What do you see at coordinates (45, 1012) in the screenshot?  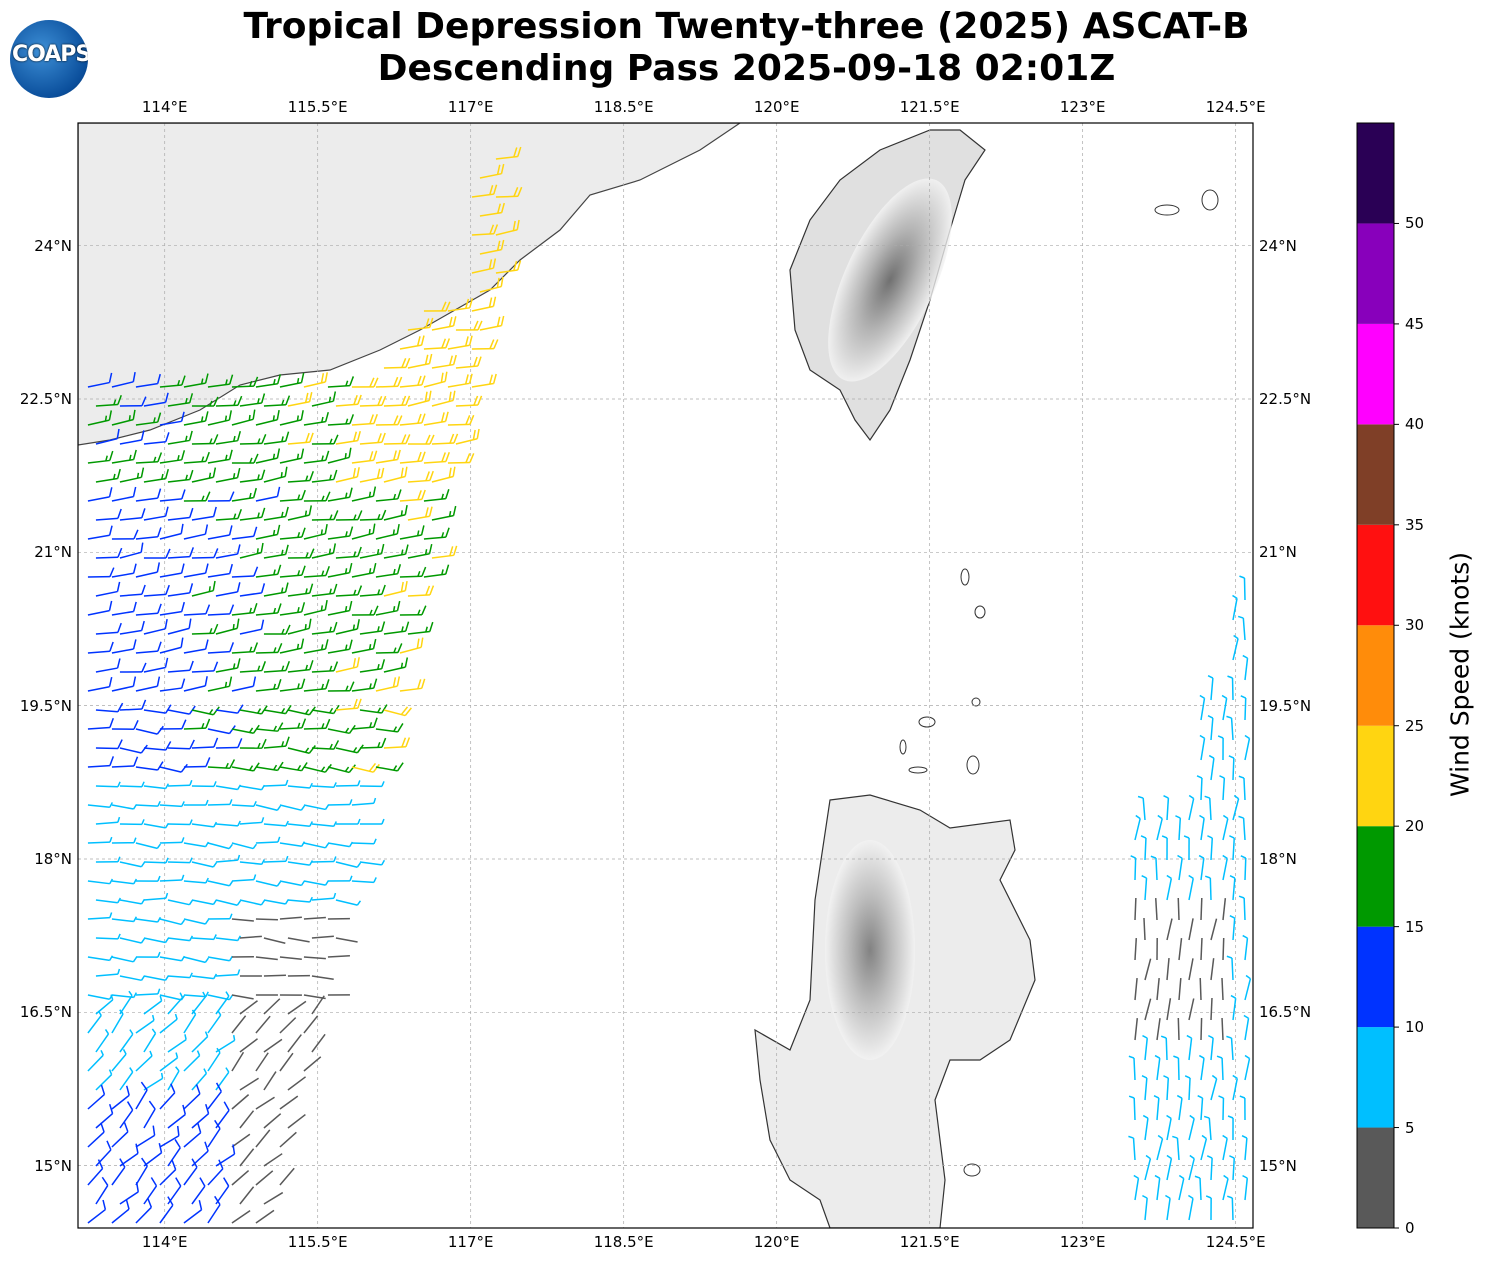 I see `lat-label-left: 16.5°N` at bounding box center [45, 1012].